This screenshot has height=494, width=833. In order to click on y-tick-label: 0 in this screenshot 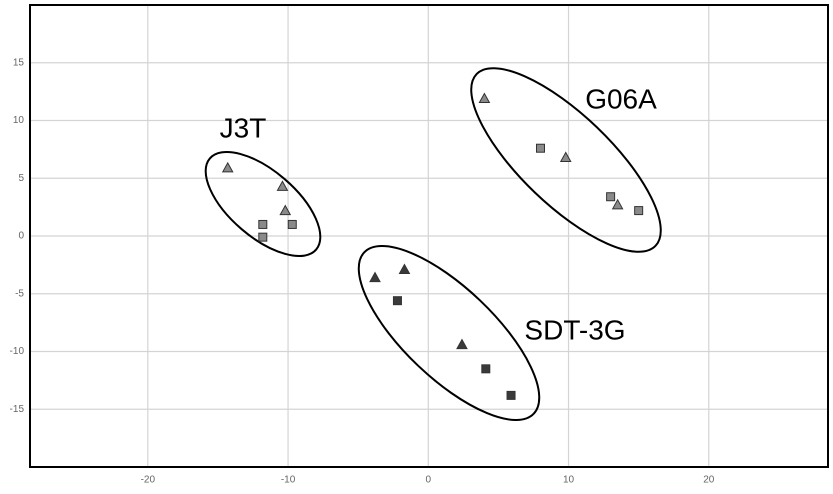, I will do `click(21, 236)`.